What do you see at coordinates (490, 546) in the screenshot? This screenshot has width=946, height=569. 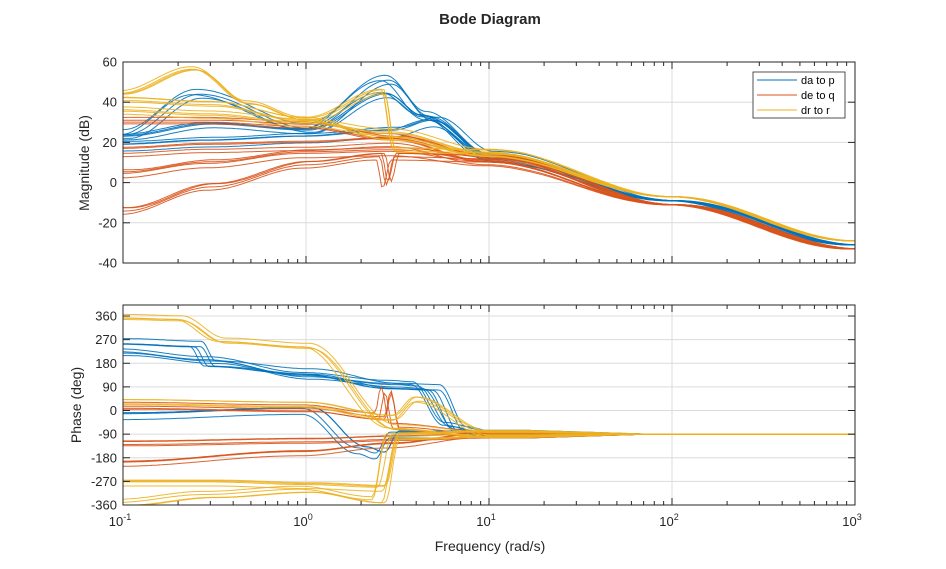 I see `x-axis-label: Frequency (rad/s)` at bounding box center [490, 546].